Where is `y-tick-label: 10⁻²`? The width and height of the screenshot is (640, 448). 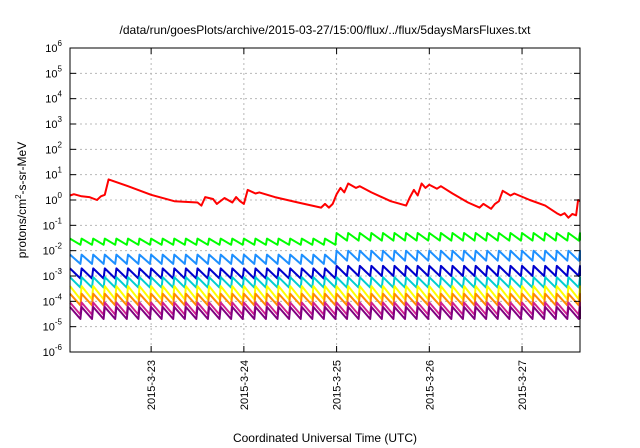 y-tick-label: 10⁻² is located at coordinates (53, 250).